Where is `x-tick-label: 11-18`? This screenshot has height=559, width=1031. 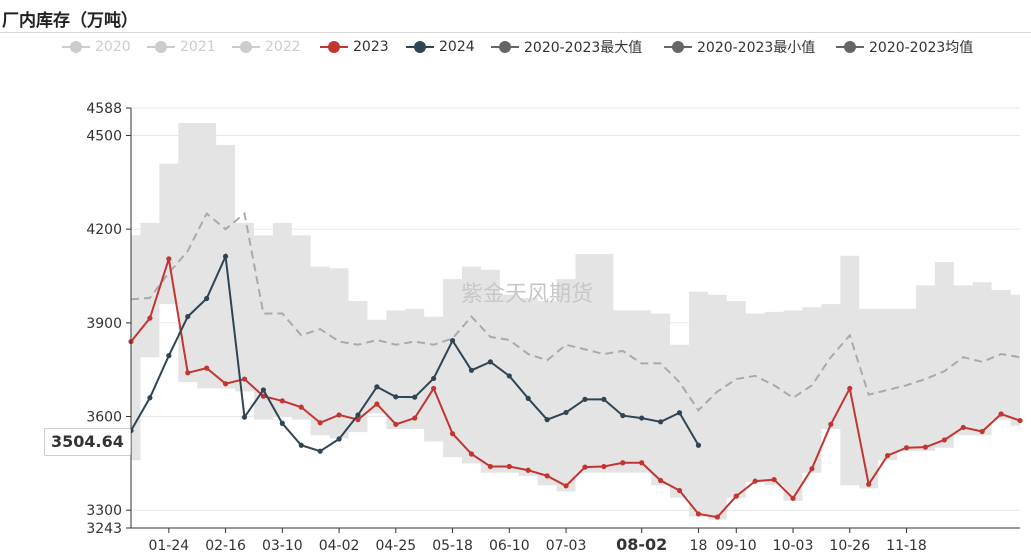
x-tick-label: 11-18 is located at coordinates (906, 546).